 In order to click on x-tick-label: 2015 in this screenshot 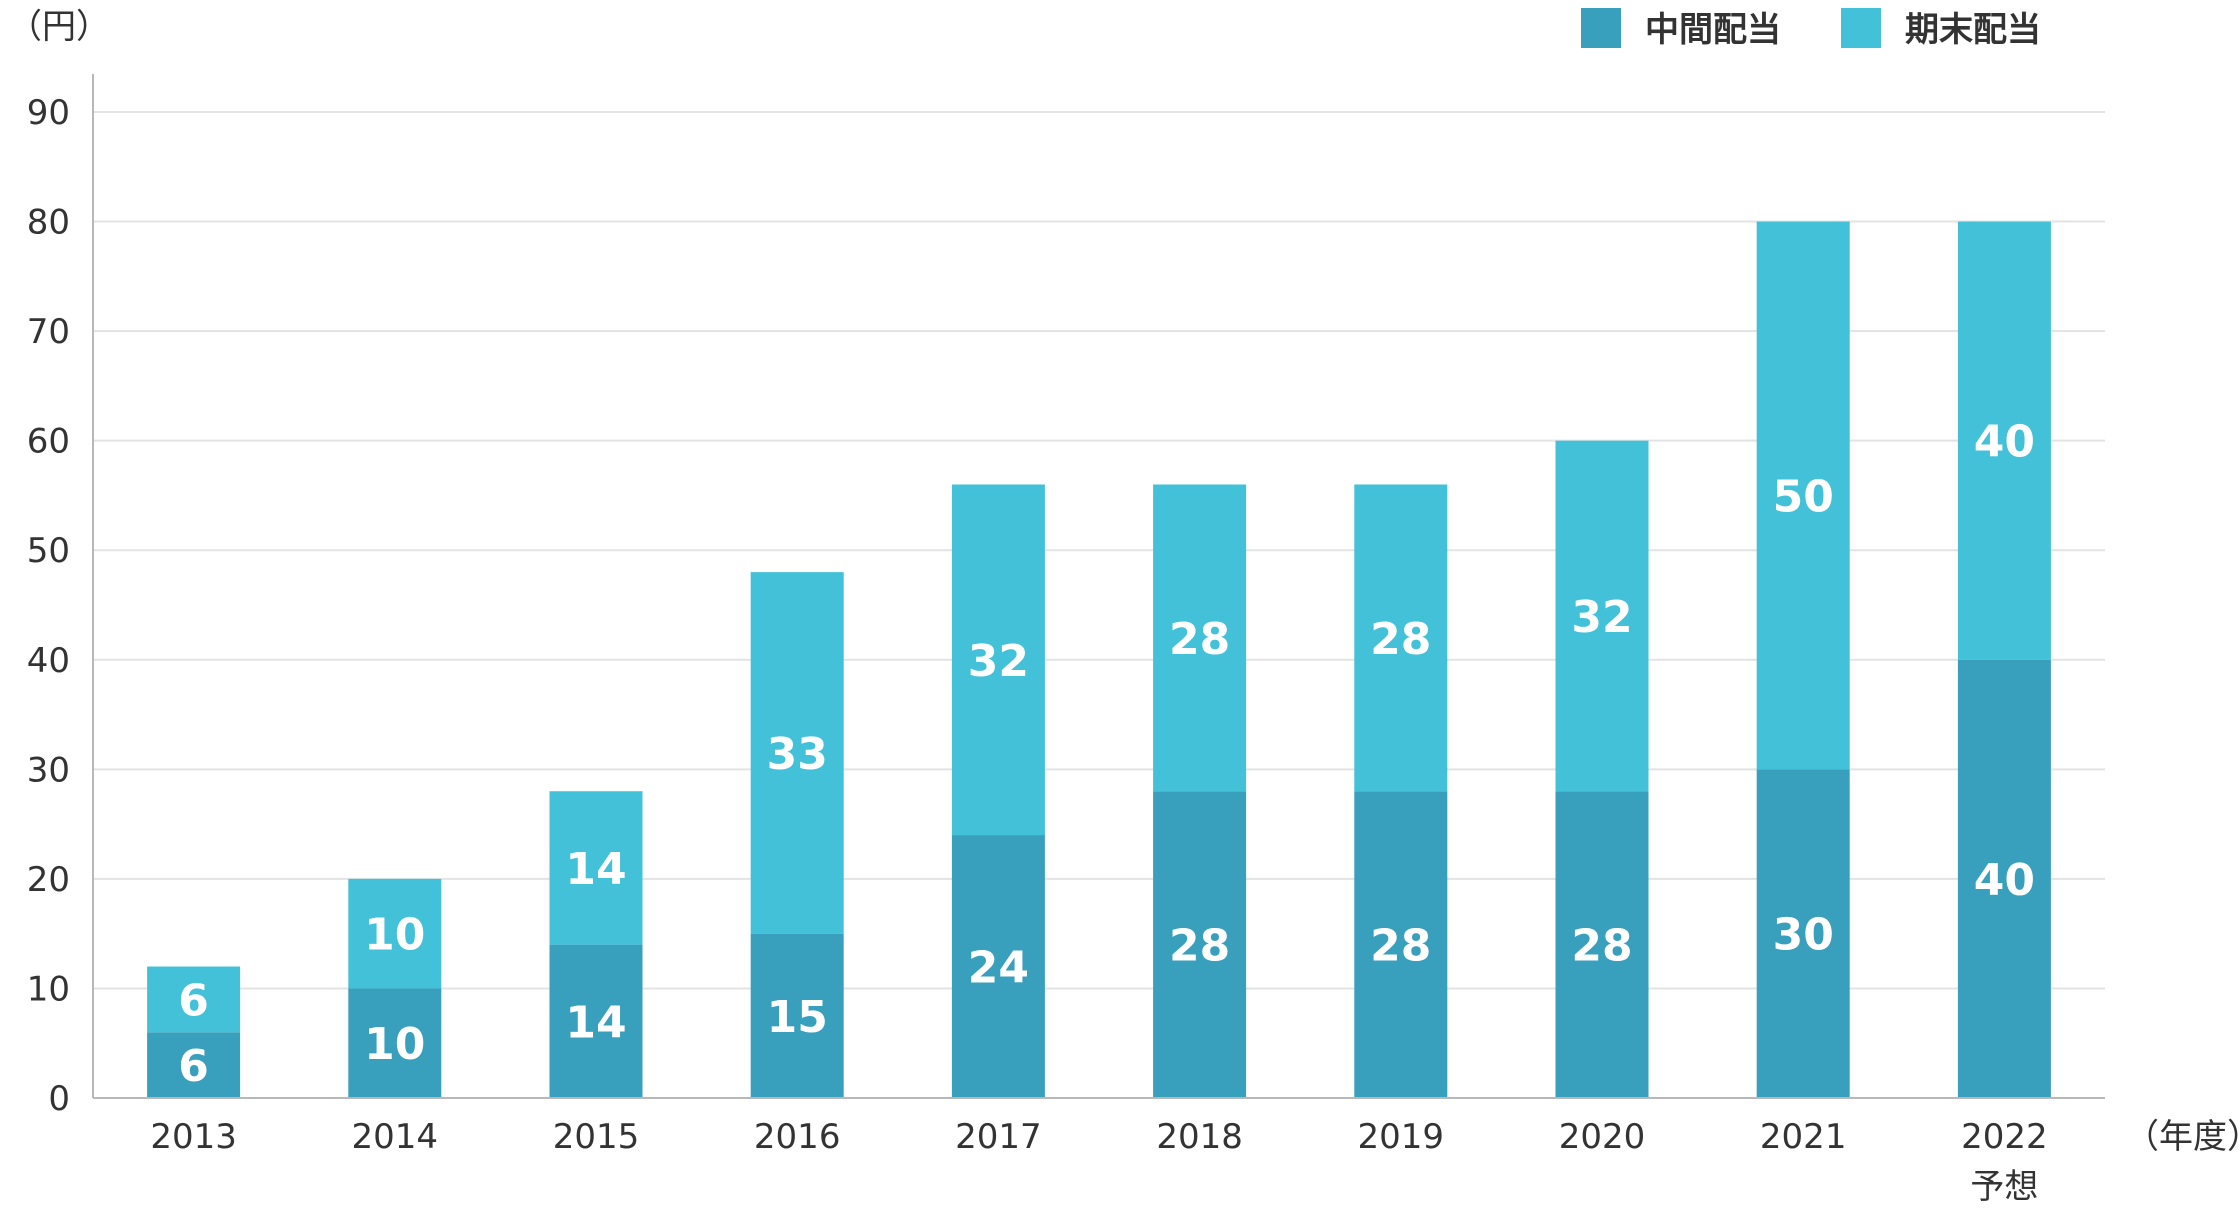, I will do `click(596, 1137)`.